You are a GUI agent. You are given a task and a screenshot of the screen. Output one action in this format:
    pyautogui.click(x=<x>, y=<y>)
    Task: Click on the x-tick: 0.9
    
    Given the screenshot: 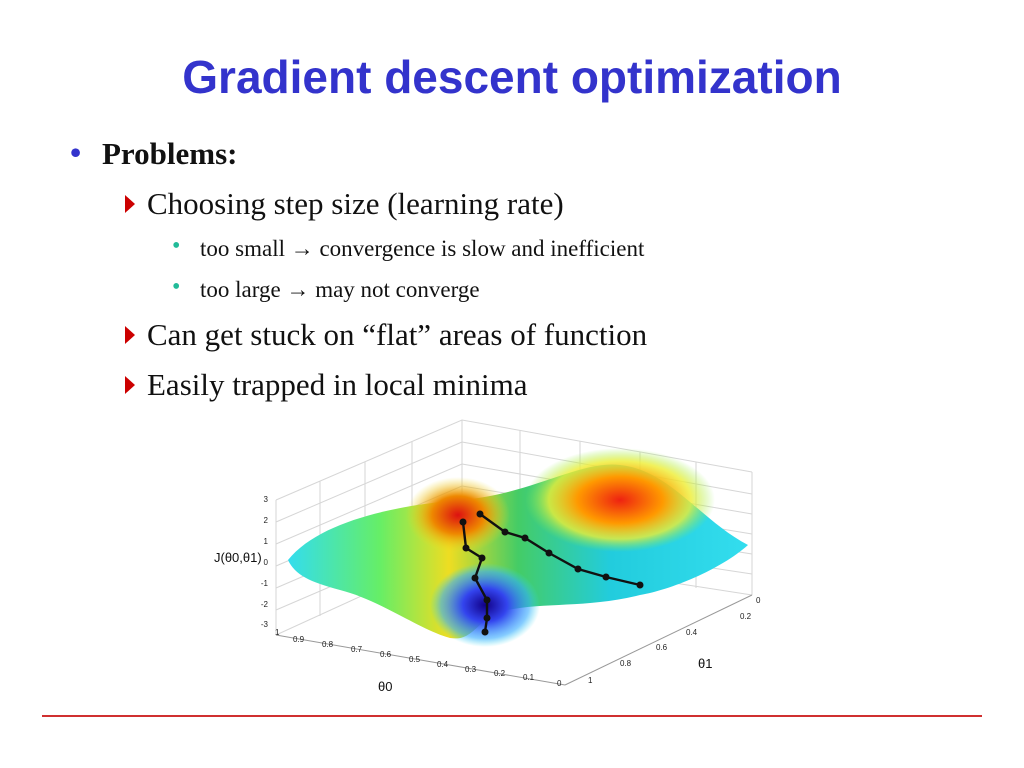 What is the action you would take?
    pyautogui.click(x=299, y=639)
    